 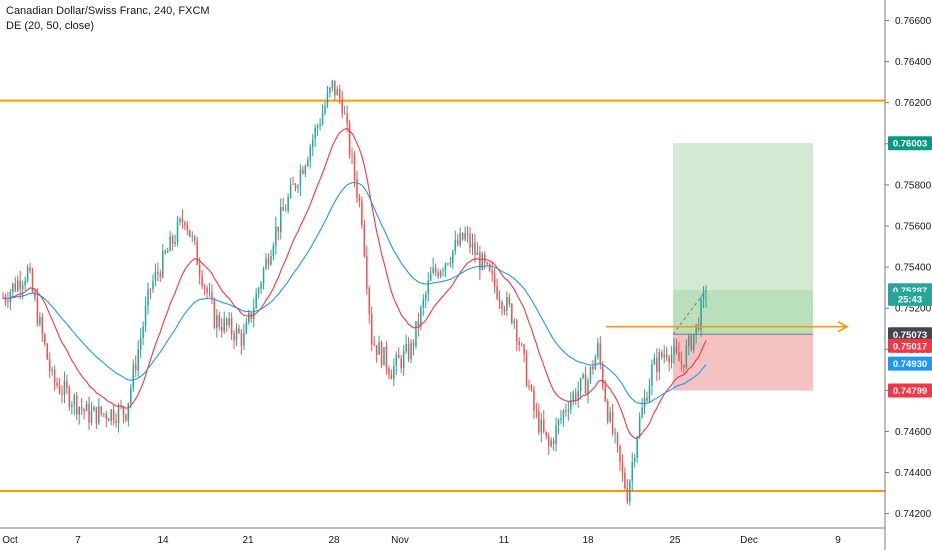 I want to click on y-tick-label: 0.76200, so click(x=913, y=103).